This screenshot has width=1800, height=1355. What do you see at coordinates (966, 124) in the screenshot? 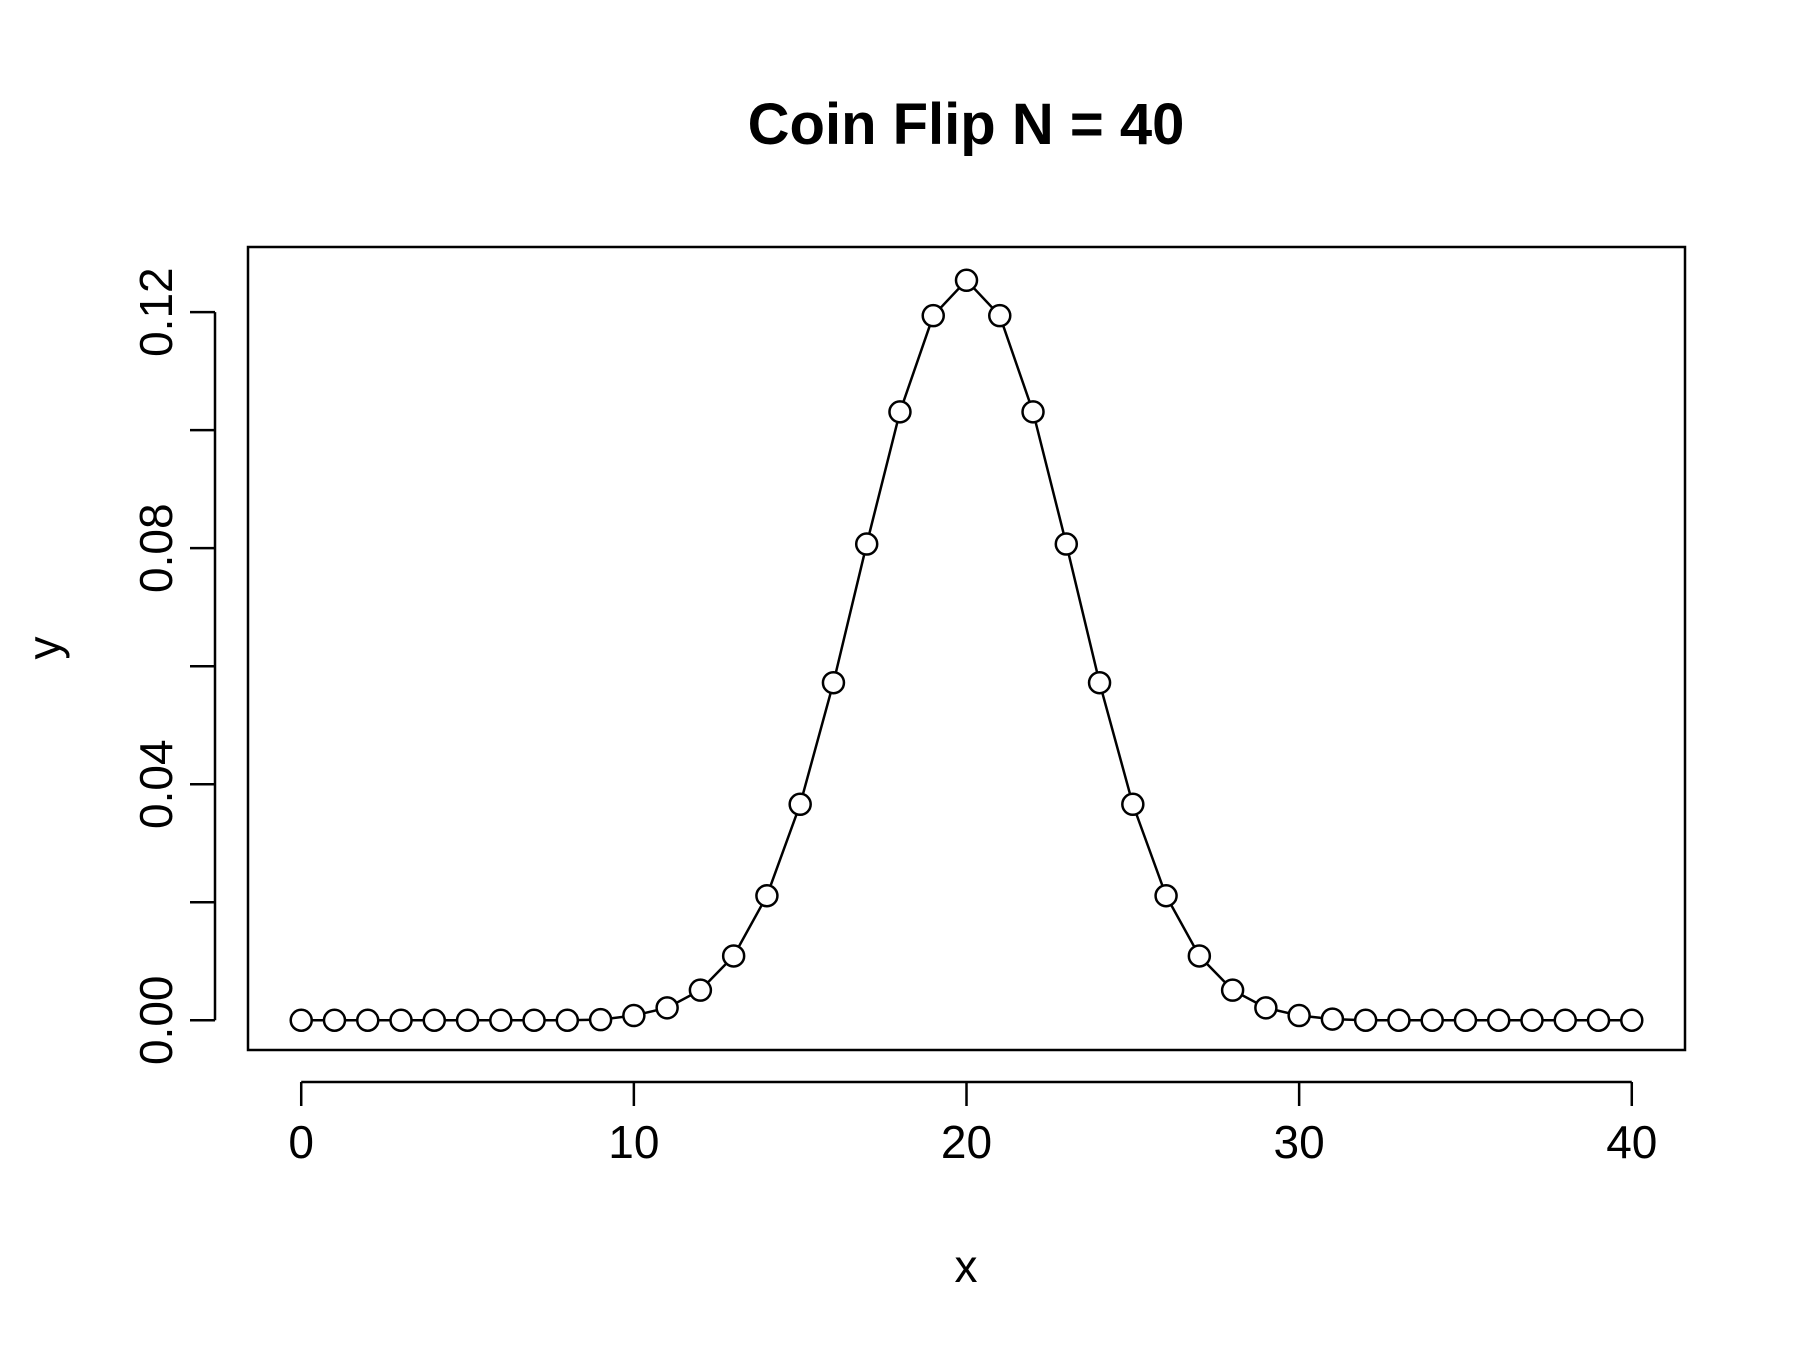
I see `chart-title: Coin Flip N = 40` at bounding box center [966, 124].